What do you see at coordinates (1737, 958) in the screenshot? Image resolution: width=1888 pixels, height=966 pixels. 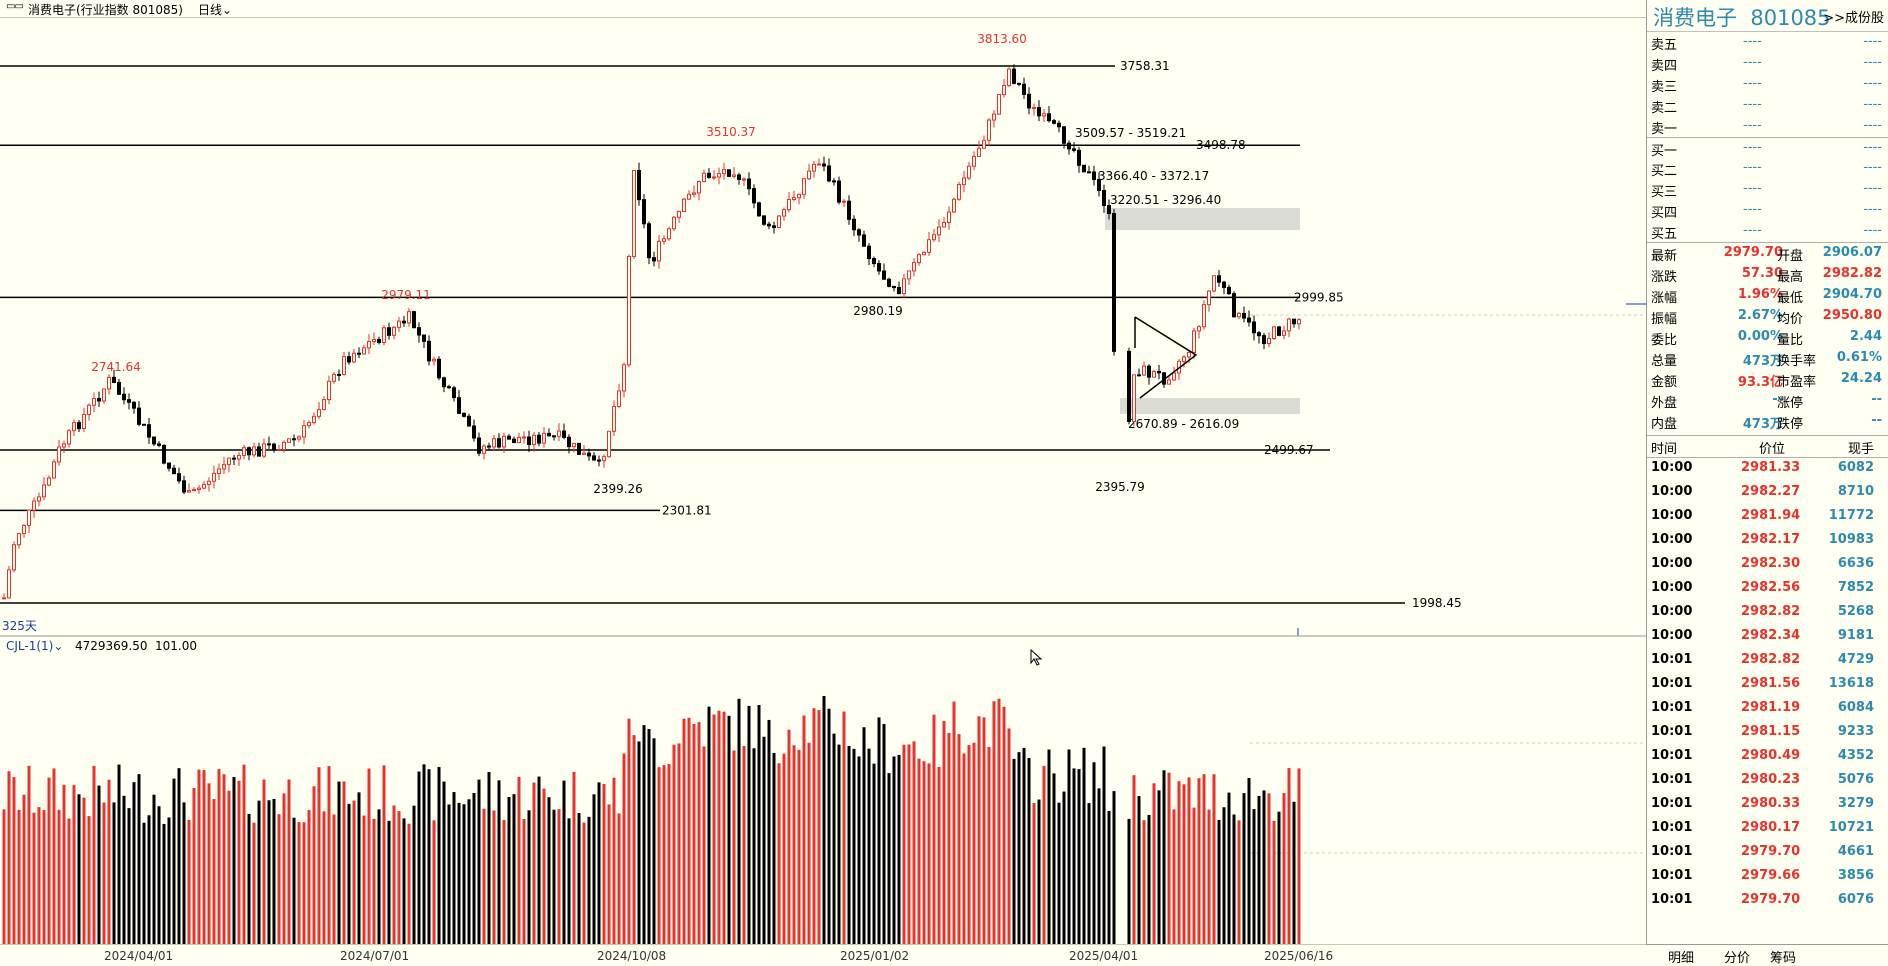 I see `tab-price: 分价` at bounding box center [1737, 958].